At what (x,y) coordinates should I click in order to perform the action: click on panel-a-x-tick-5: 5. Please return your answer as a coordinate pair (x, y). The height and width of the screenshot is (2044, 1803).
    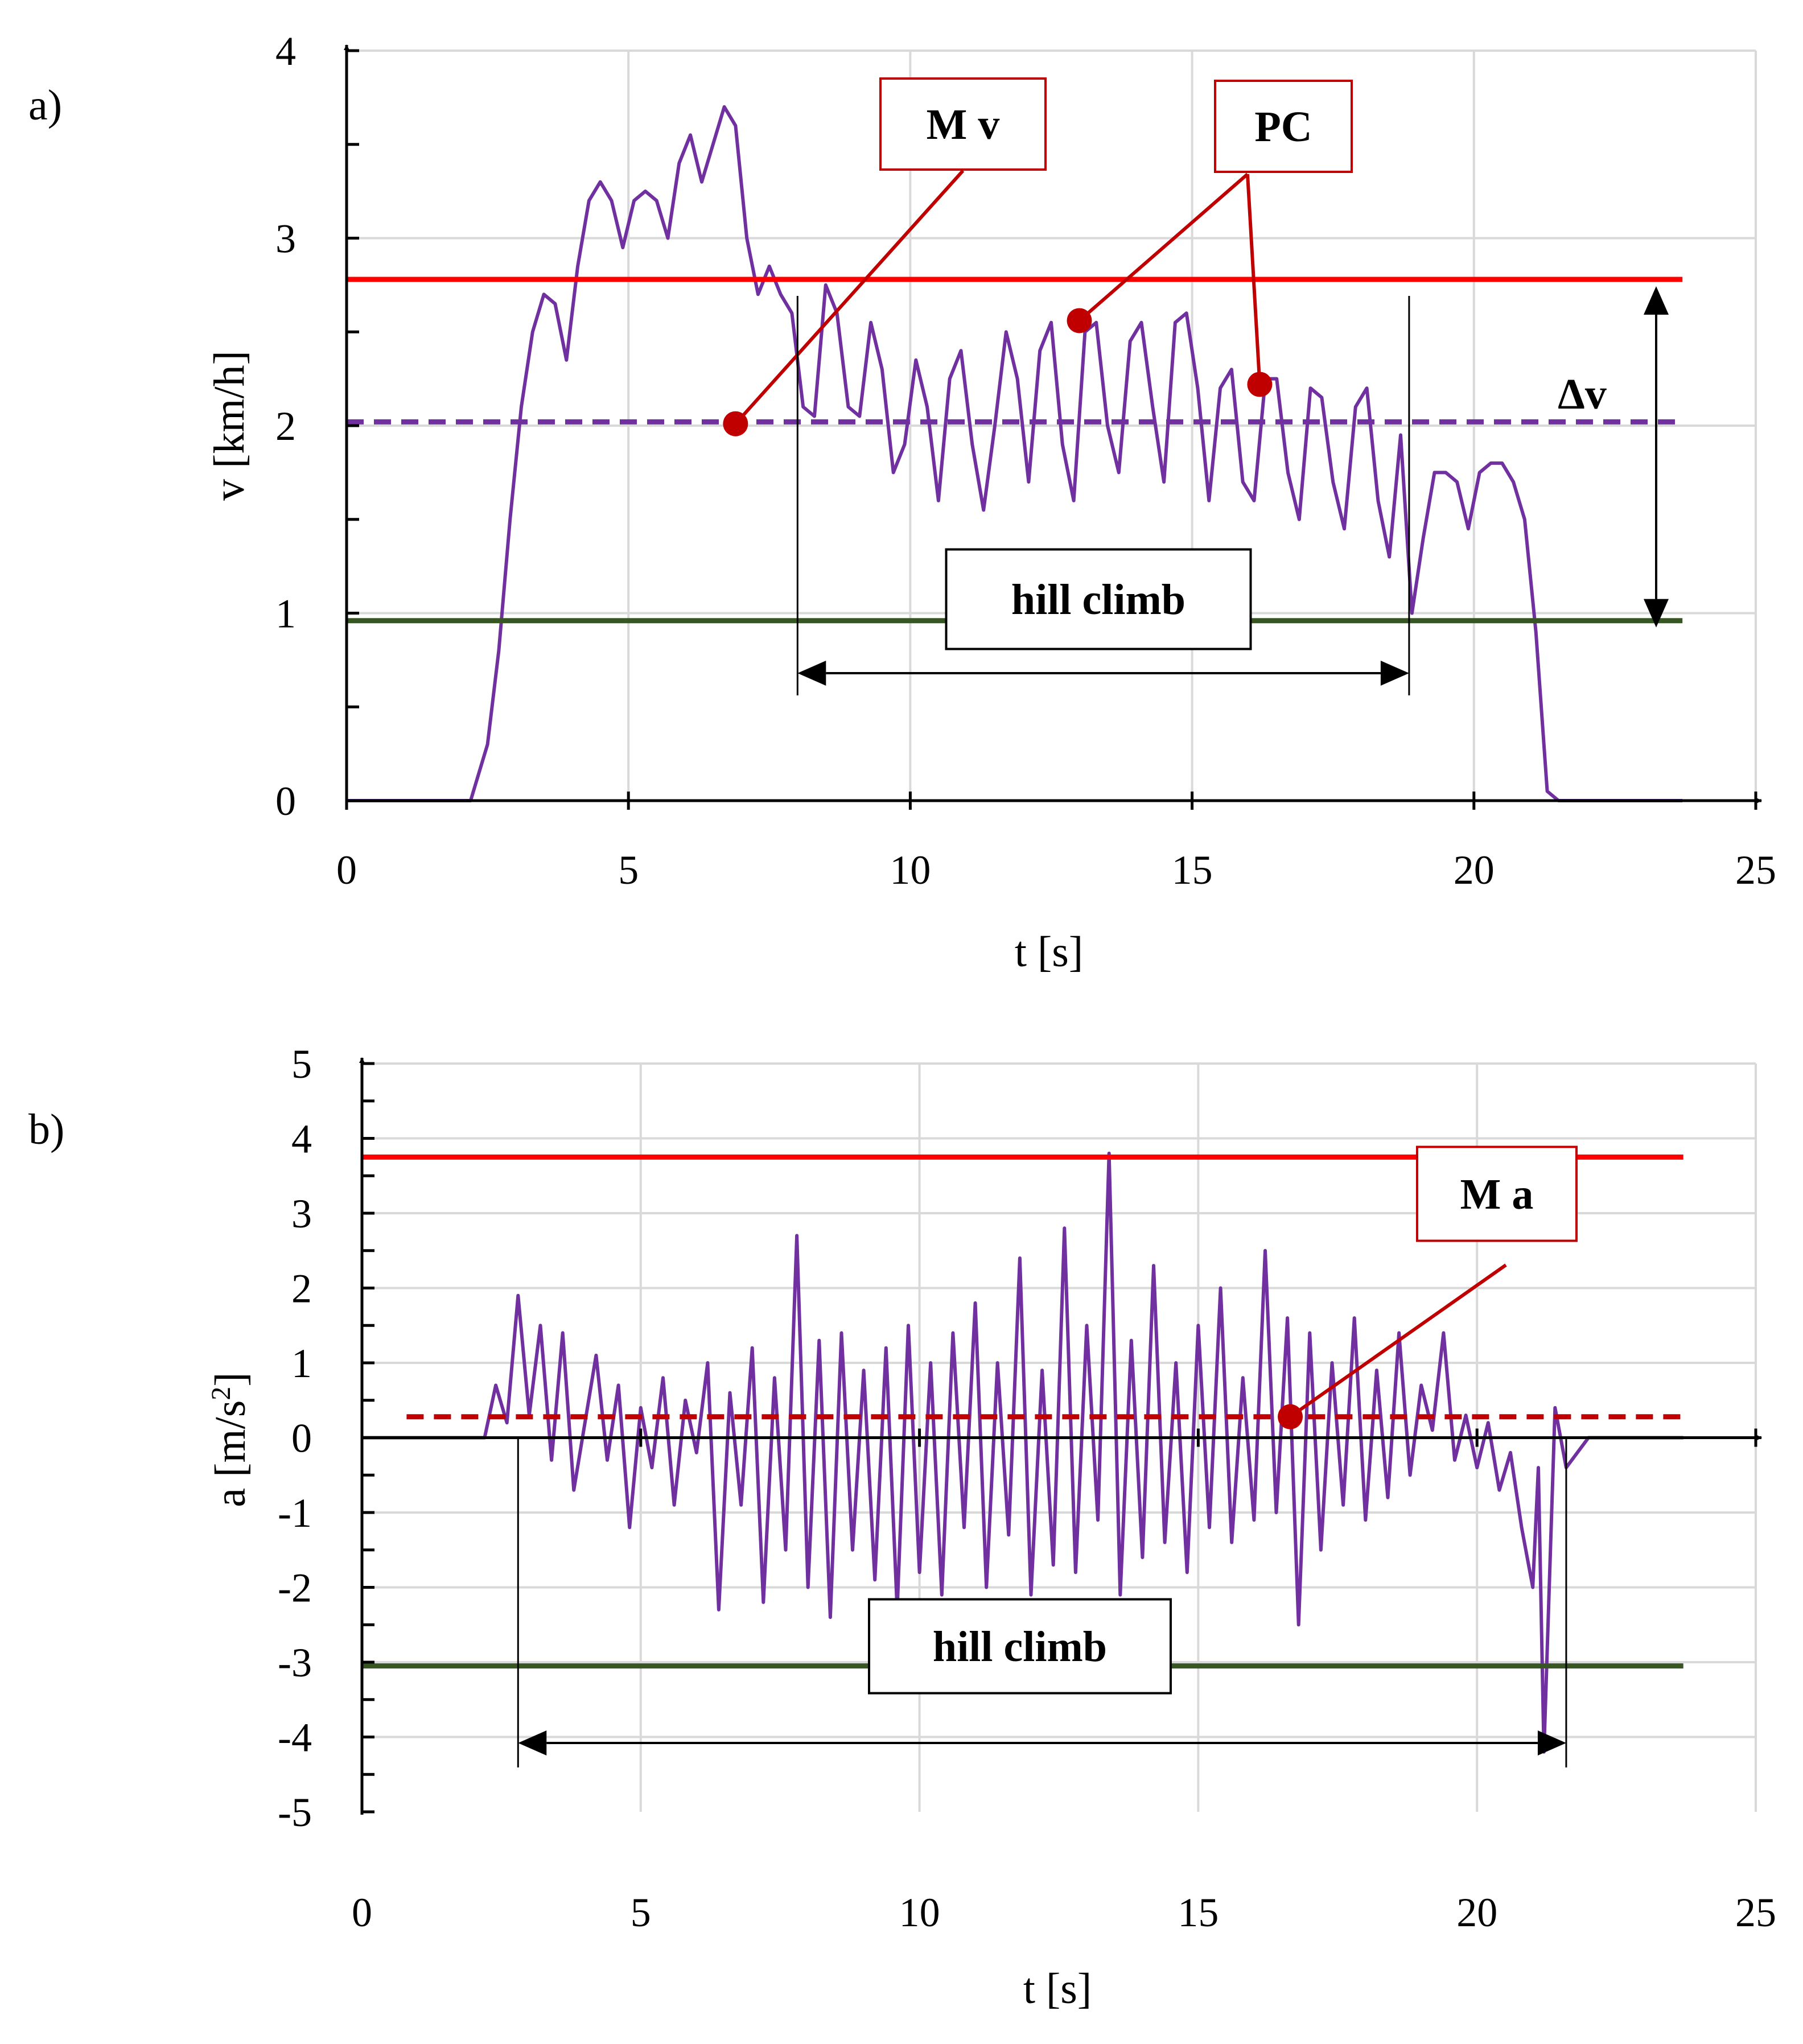
    Looking at the image, I should click on (628, 870).